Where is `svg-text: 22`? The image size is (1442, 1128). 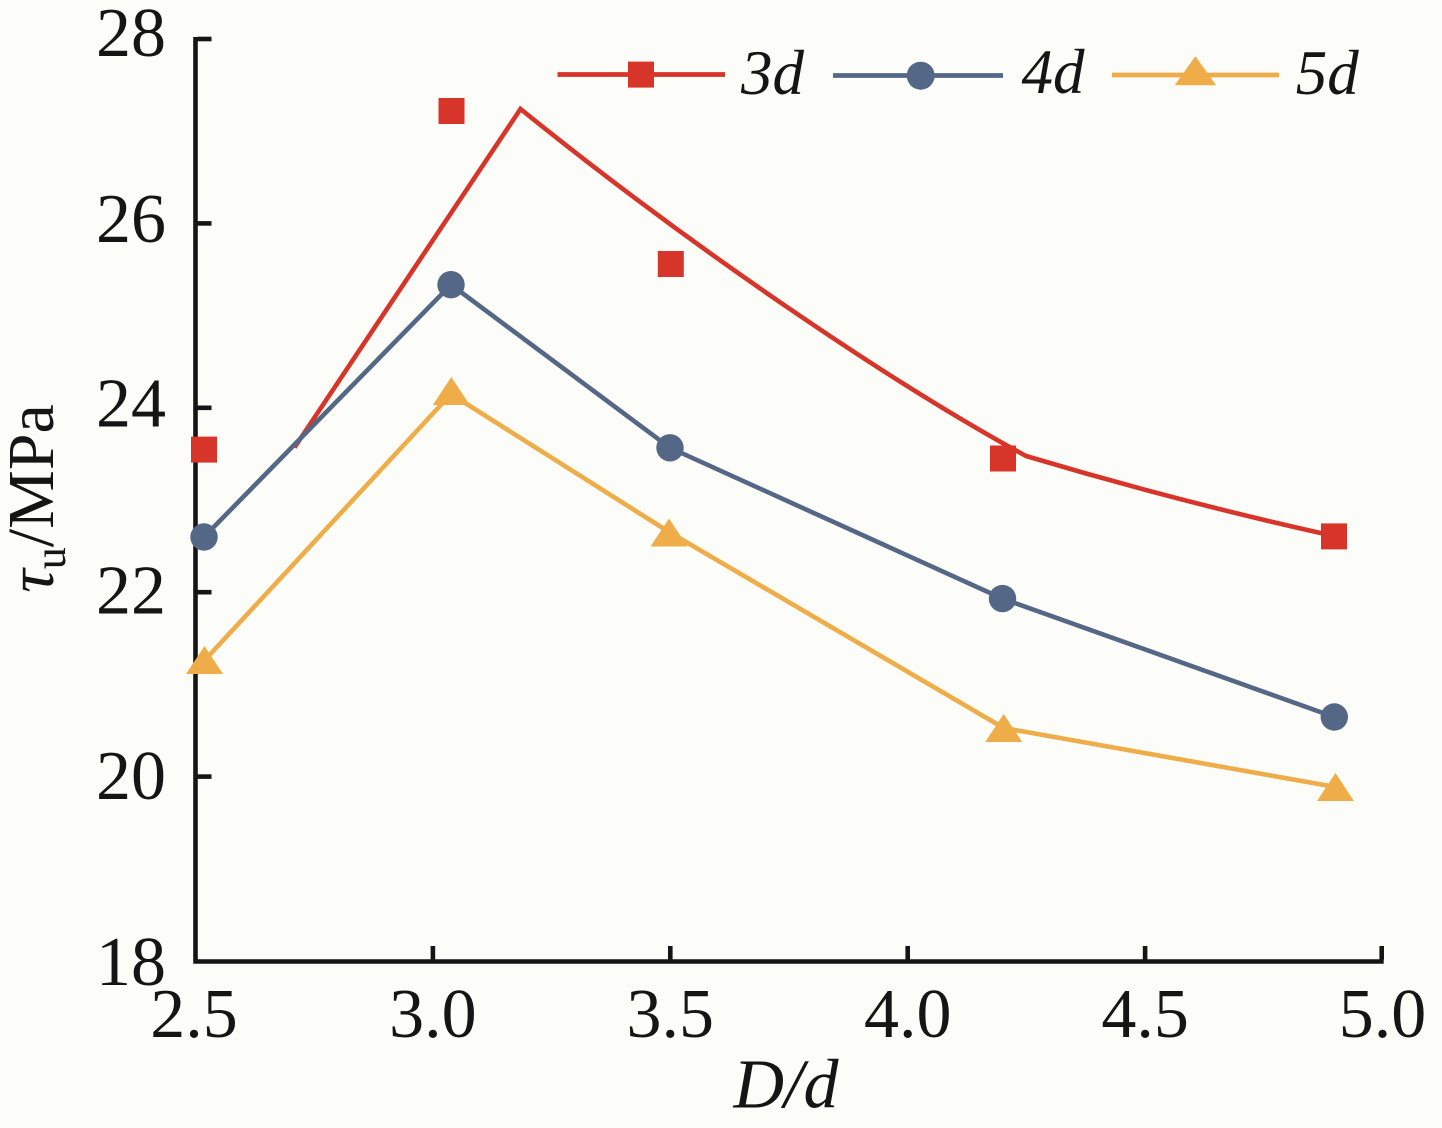 svg-text: 22 is located at coordinates (131, 590).